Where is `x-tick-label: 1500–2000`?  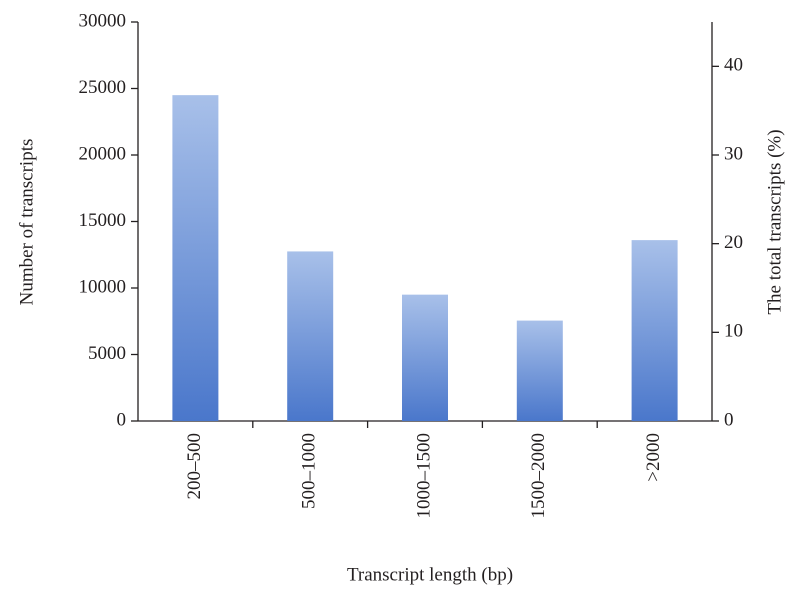 x-tick-label: 1500–2000 is located at coordinates (538, 476).